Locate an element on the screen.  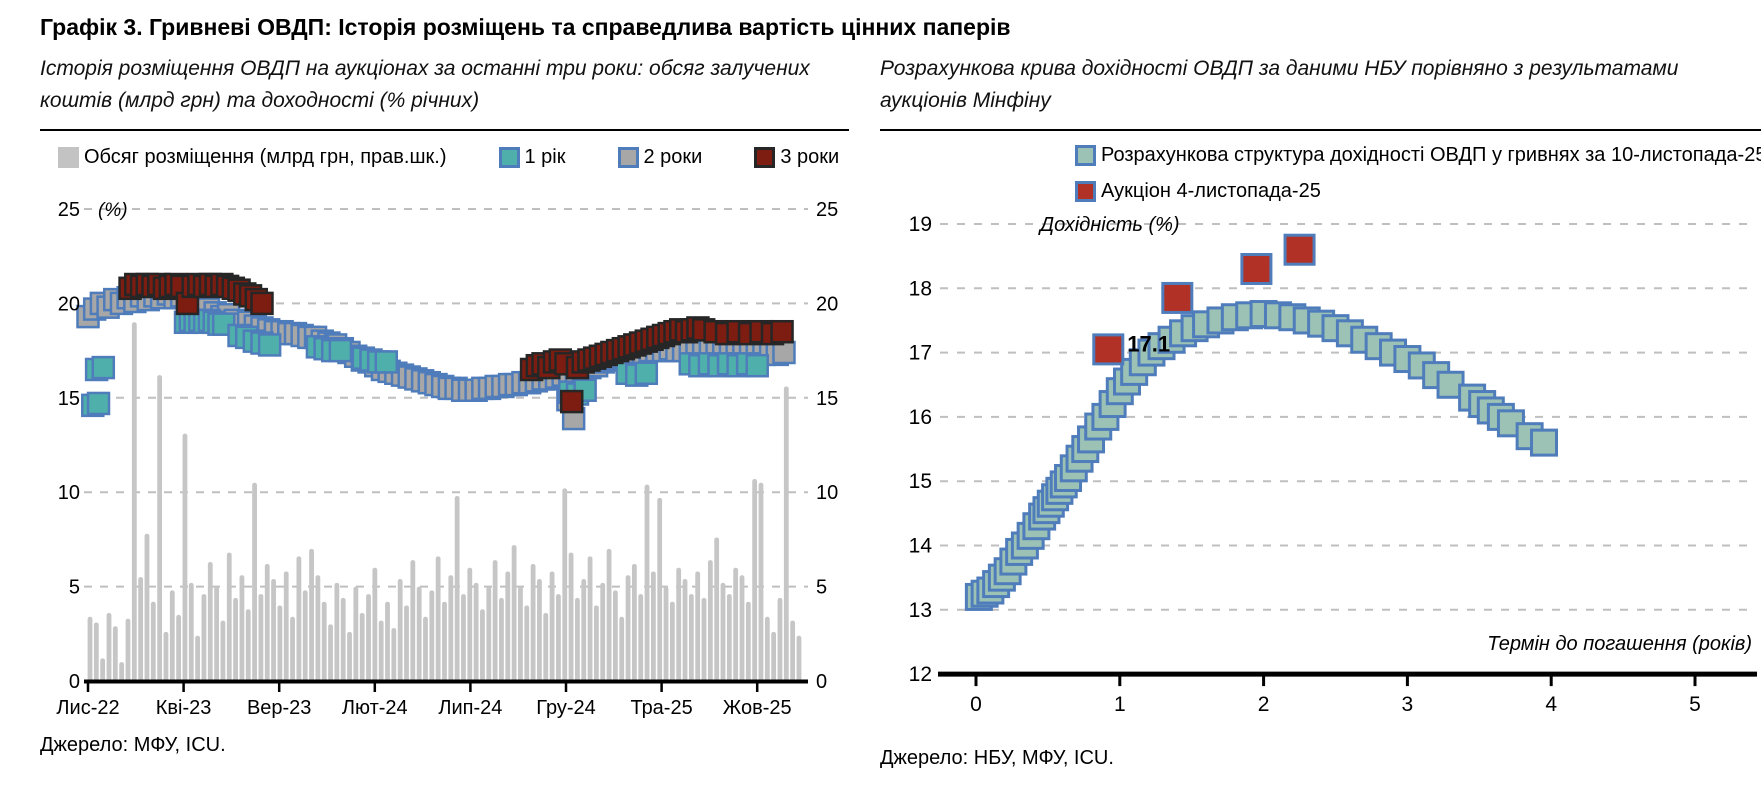
y-axis-label-left: 10 is located at coordinates (69, 493).